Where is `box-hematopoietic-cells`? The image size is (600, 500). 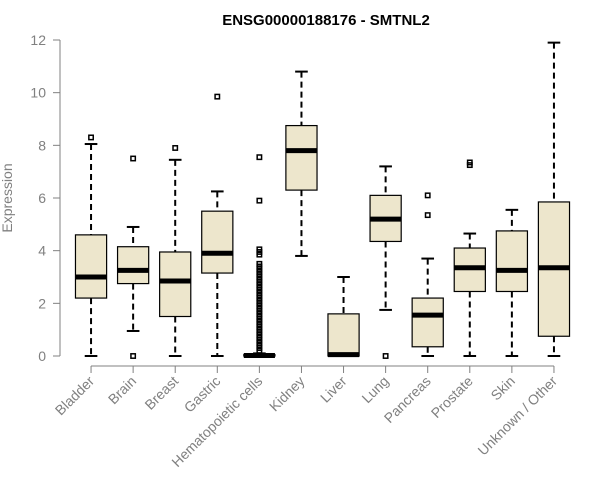 box-hematopoietic-cells is located at coordinates (259, 256).